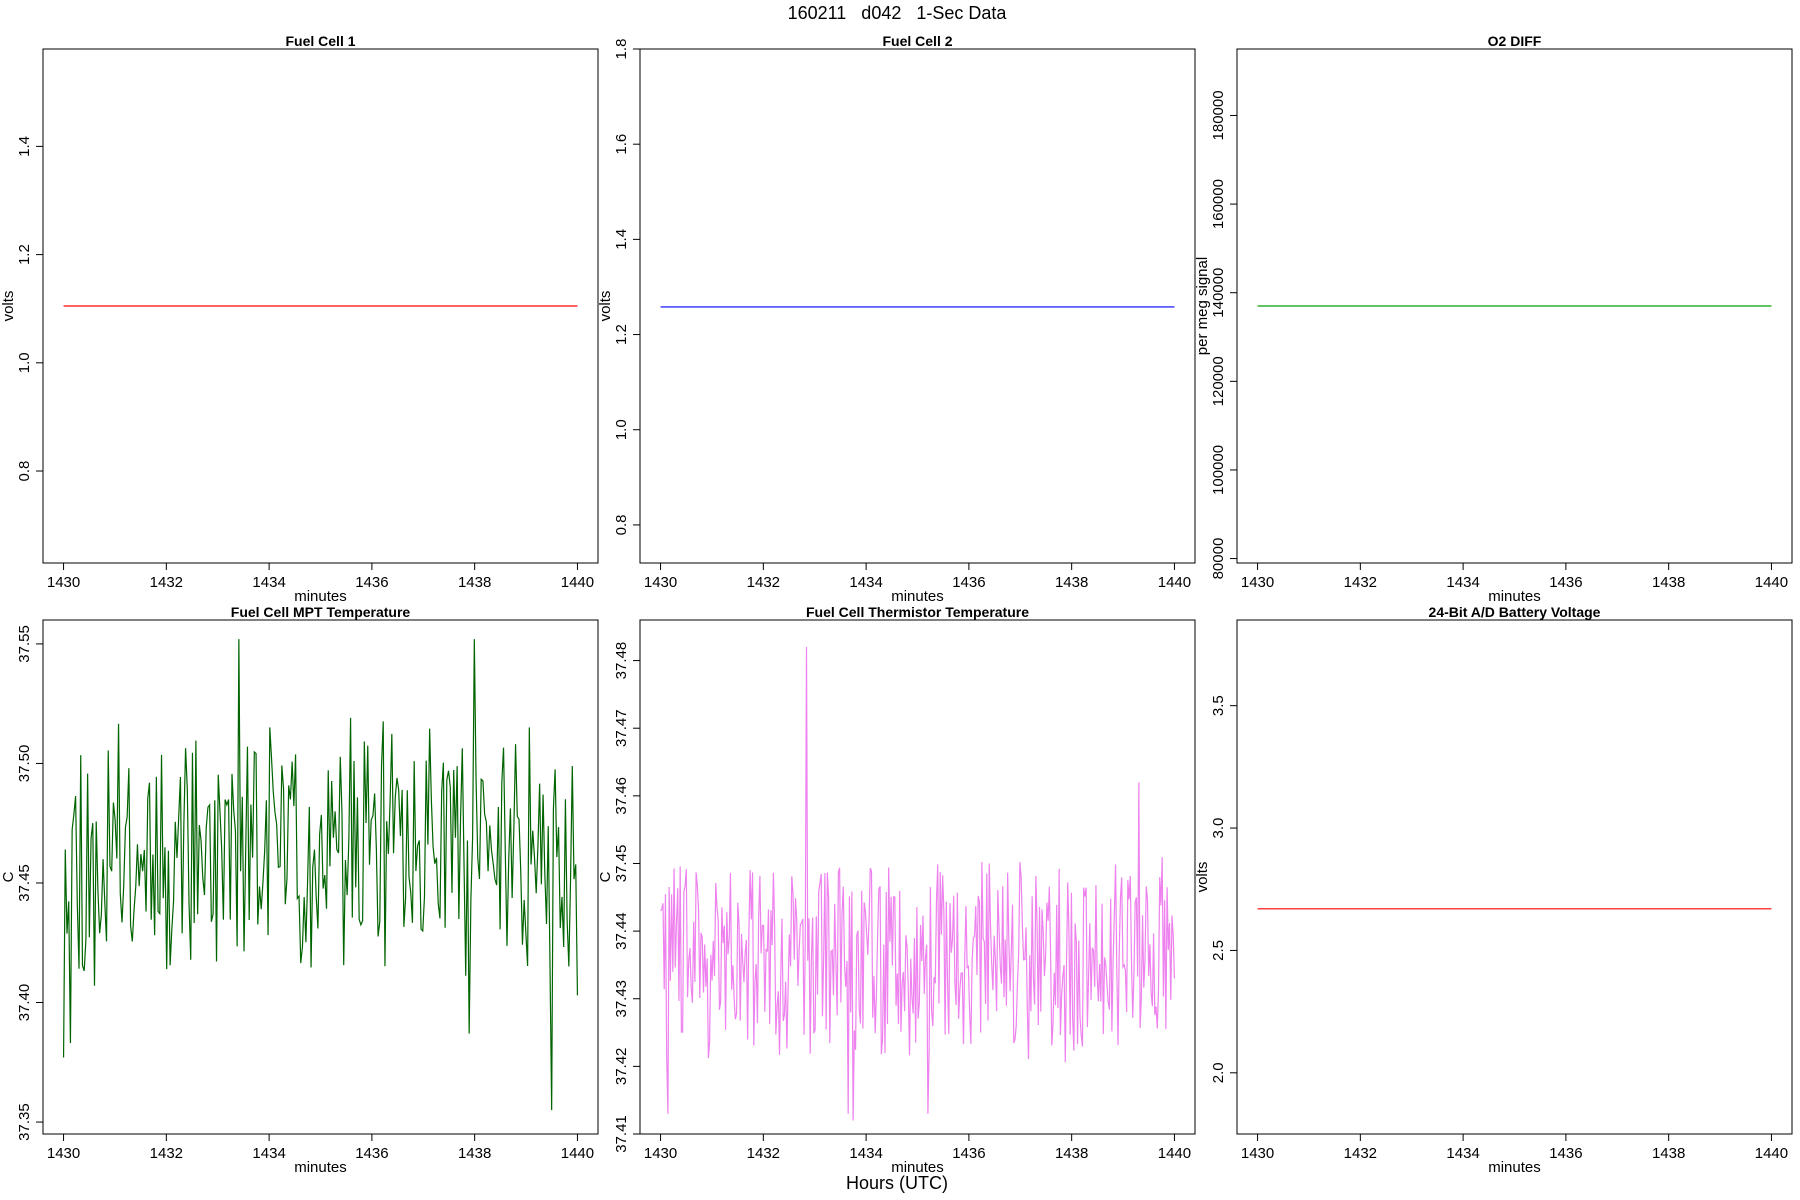 The image size is (1800, 1200). I want to click on y-tick-label: 1.8, so click(621, 49).